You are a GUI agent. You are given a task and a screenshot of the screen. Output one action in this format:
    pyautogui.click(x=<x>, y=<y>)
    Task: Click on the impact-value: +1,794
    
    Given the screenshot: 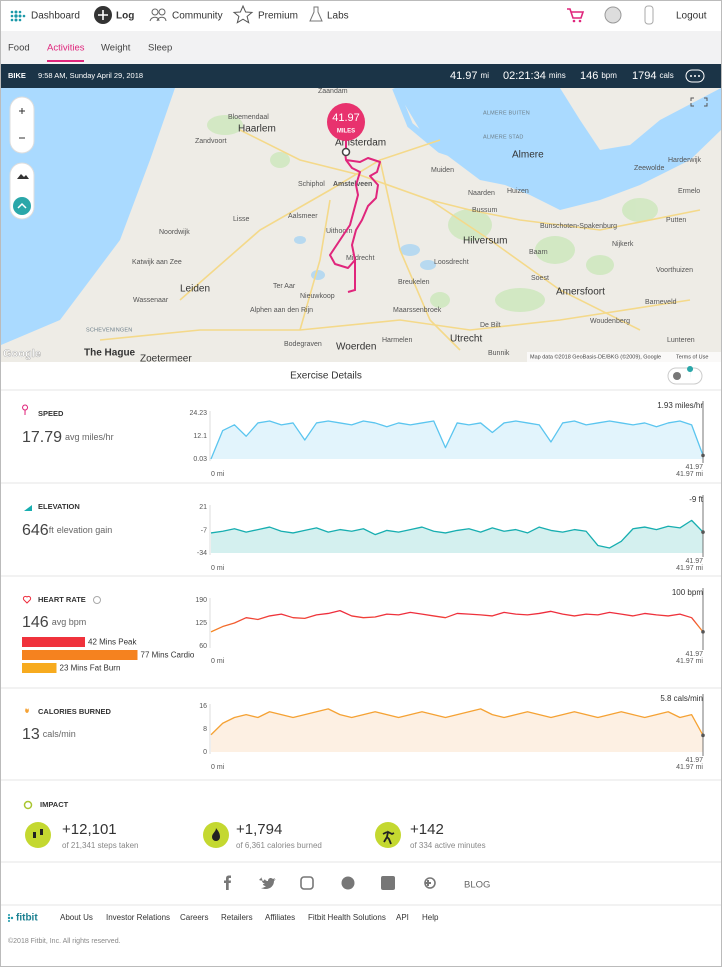 What is the action you would take?
    pyautogui.click(x=259, y=829)
    